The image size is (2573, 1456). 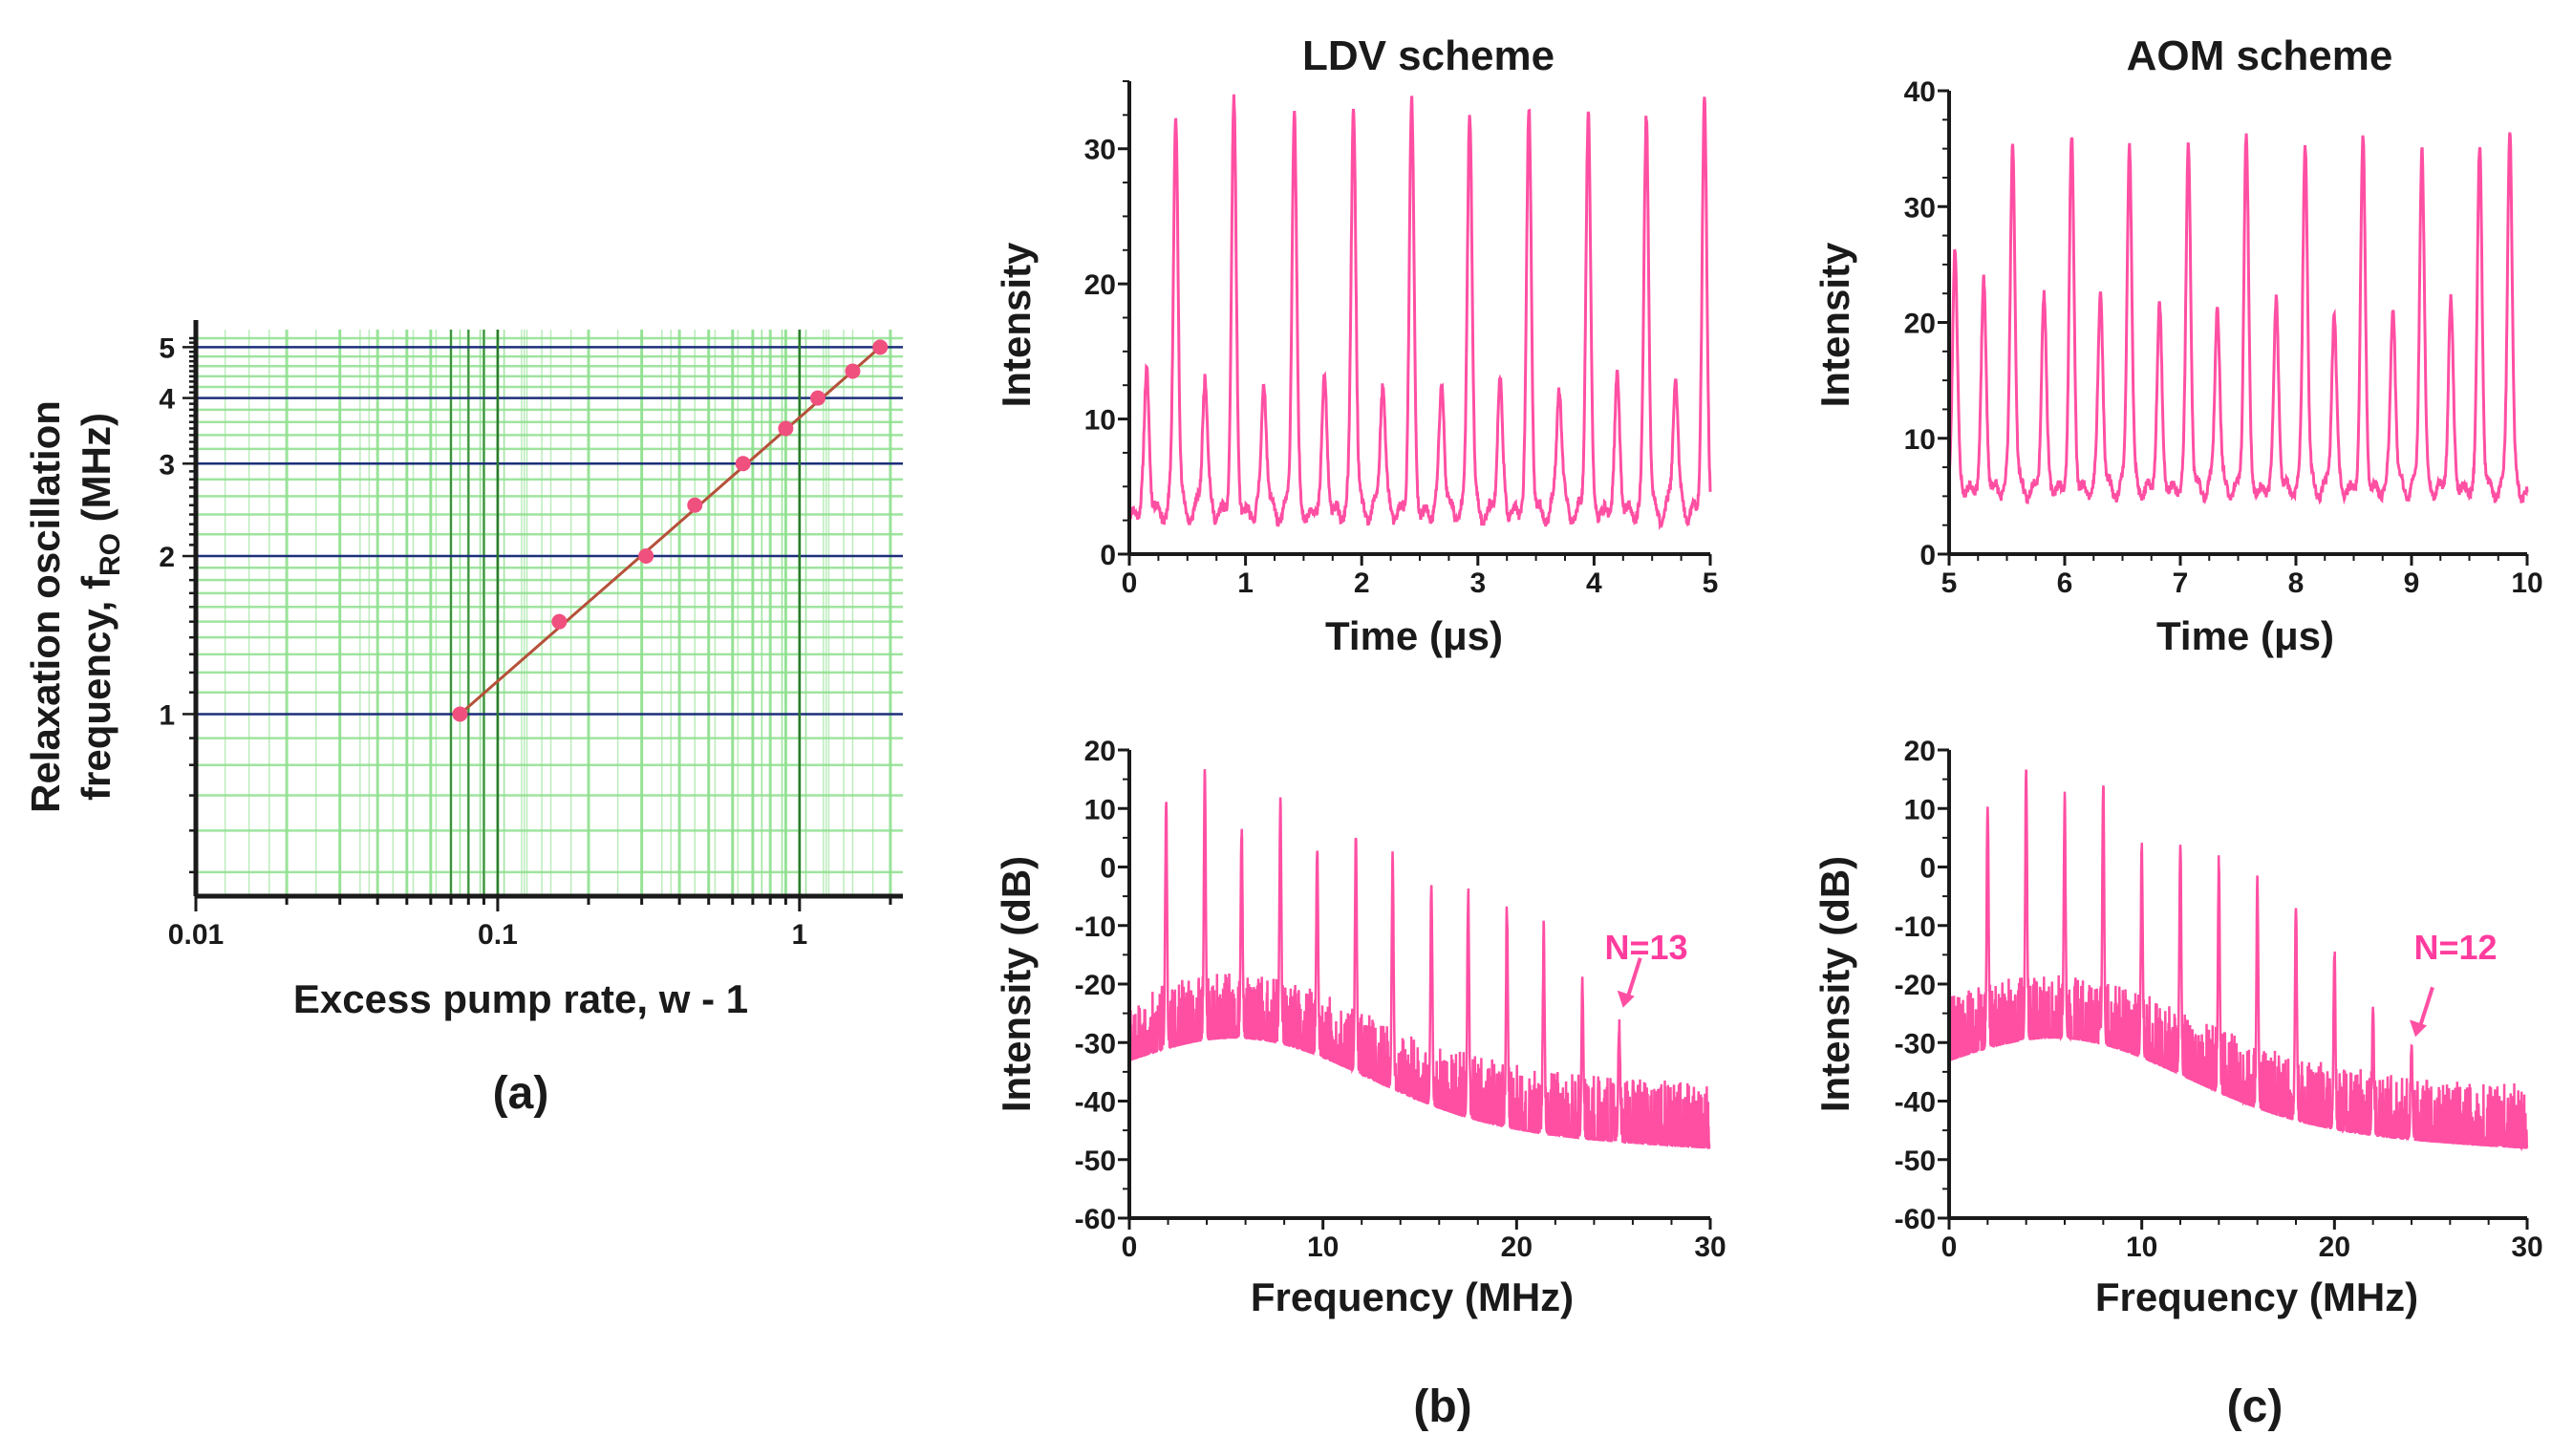 I want to click on panel-a-tick-labels: 0.01 0.1 1 1 2 3 4 5, so click(x=483, y=641).